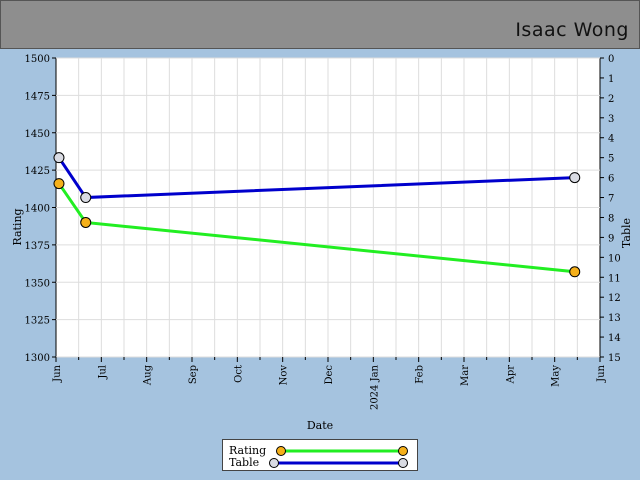 This screenshot has width=640, height=480. What do you see at coordinates (611, 139) in the screenshot?
I see `y2-tick-label: 4` at bounding box center [611, 139].